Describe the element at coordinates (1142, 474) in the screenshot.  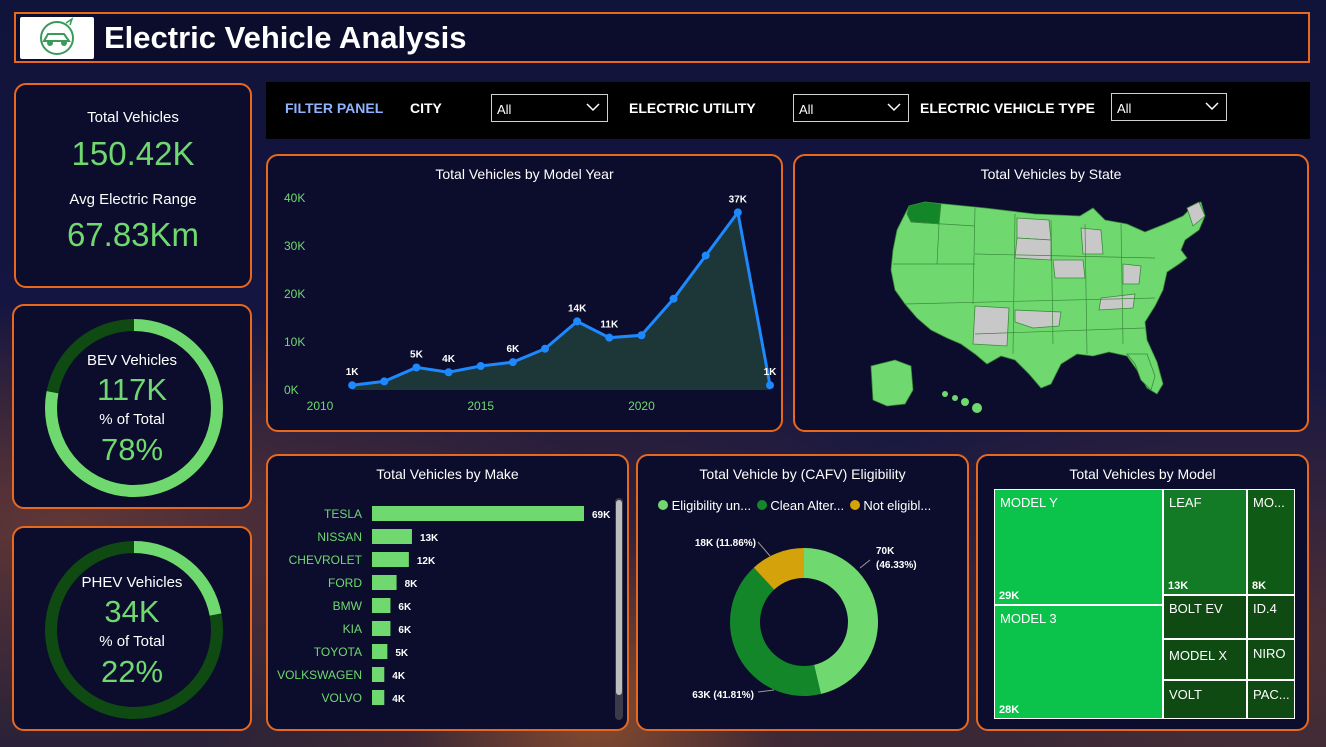
I see `model-treemap-title: Total Vehicles by Model` at that location.